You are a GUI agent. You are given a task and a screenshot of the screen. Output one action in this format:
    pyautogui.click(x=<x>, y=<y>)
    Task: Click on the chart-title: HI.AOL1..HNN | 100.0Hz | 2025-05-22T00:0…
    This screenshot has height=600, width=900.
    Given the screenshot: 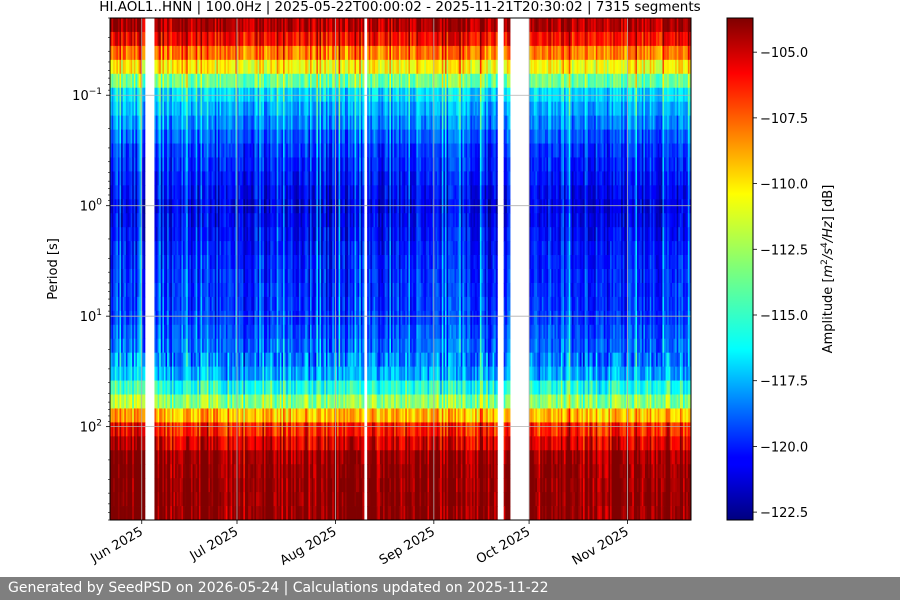 What is the action you would take?
    pyautogui.click(x=399, y=7)
    